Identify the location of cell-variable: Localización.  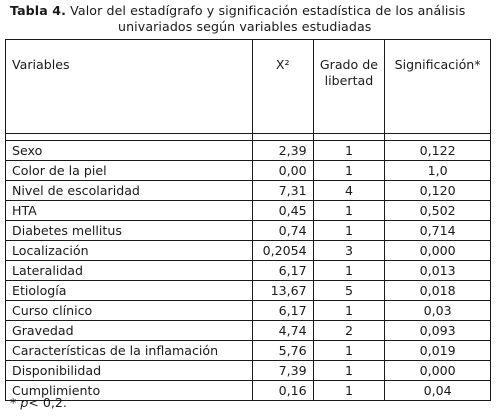
(129, 250).